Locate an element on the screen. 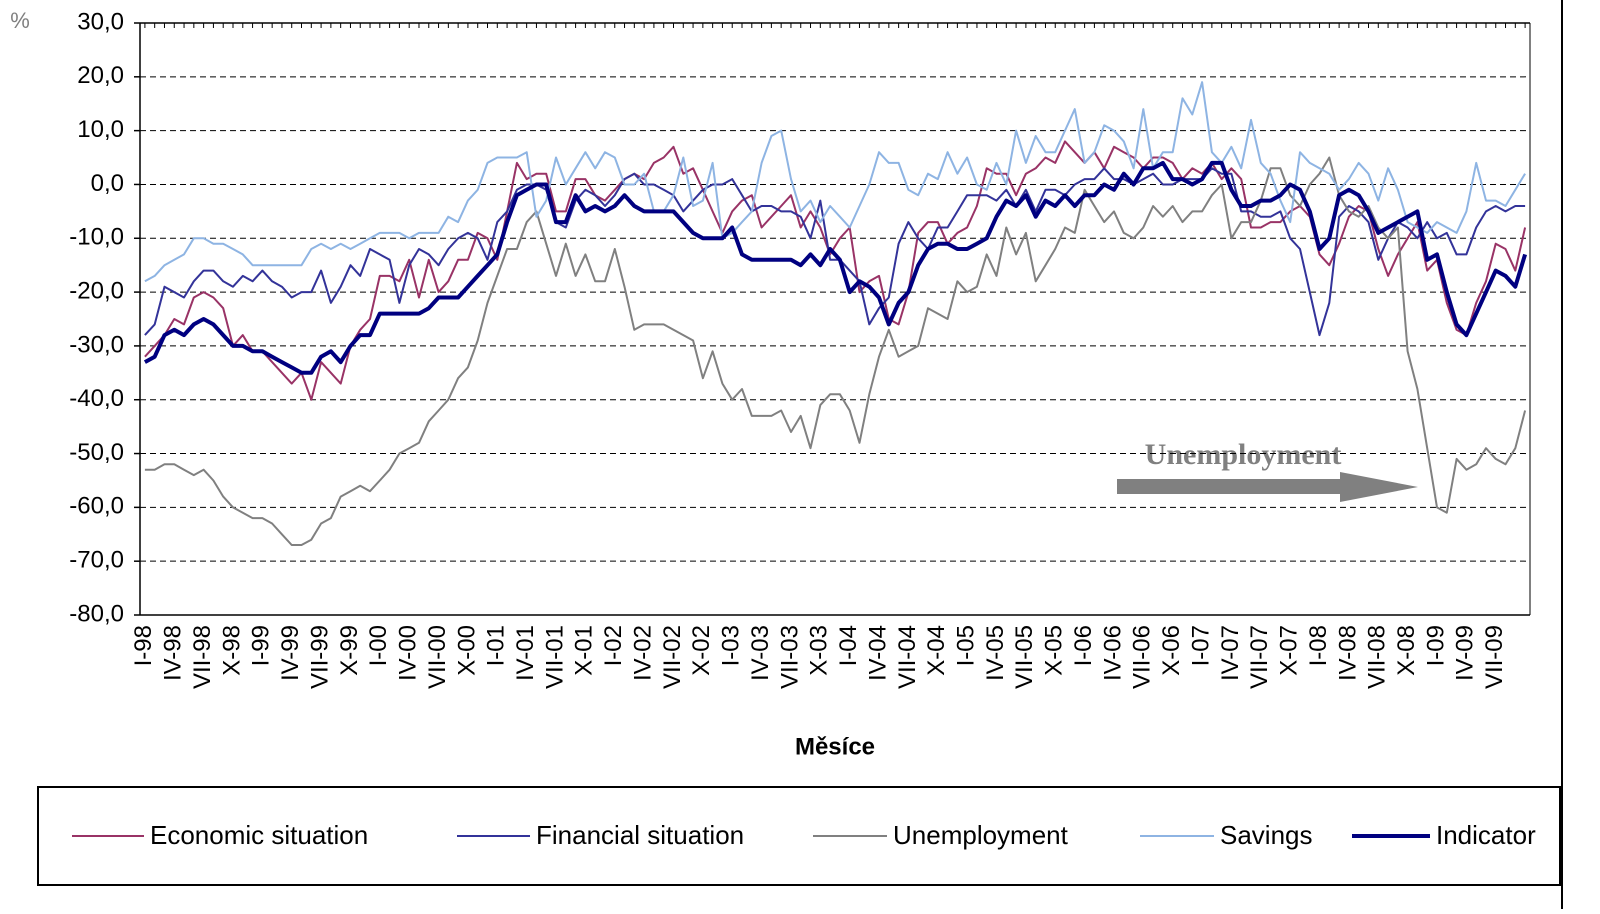 Image resolution: width=1600 pixels, height=914 pixels. x-tick-label: IV-98 is located at coordinates (173, 653).